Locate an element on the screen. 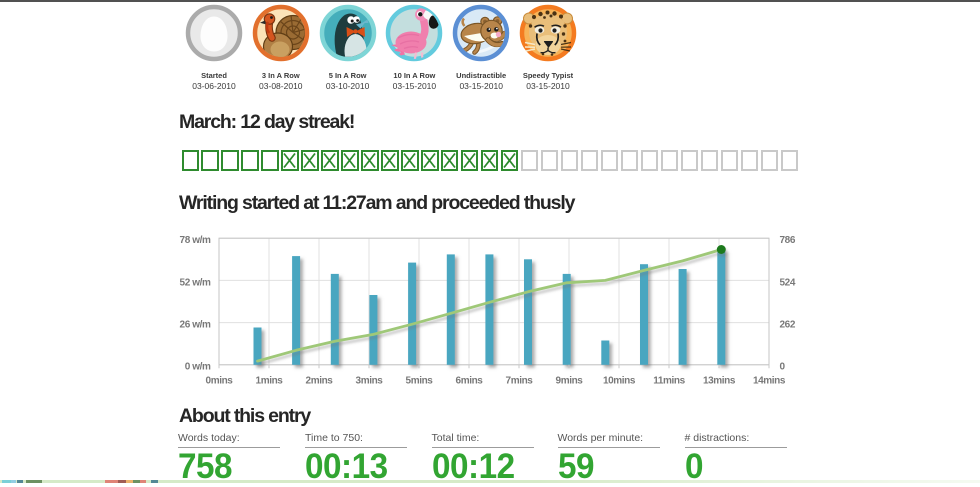 Image resolution: width=980 pixels, height=487 pixels. svg-text: 52 w/m is located at coordinates (195, 282).